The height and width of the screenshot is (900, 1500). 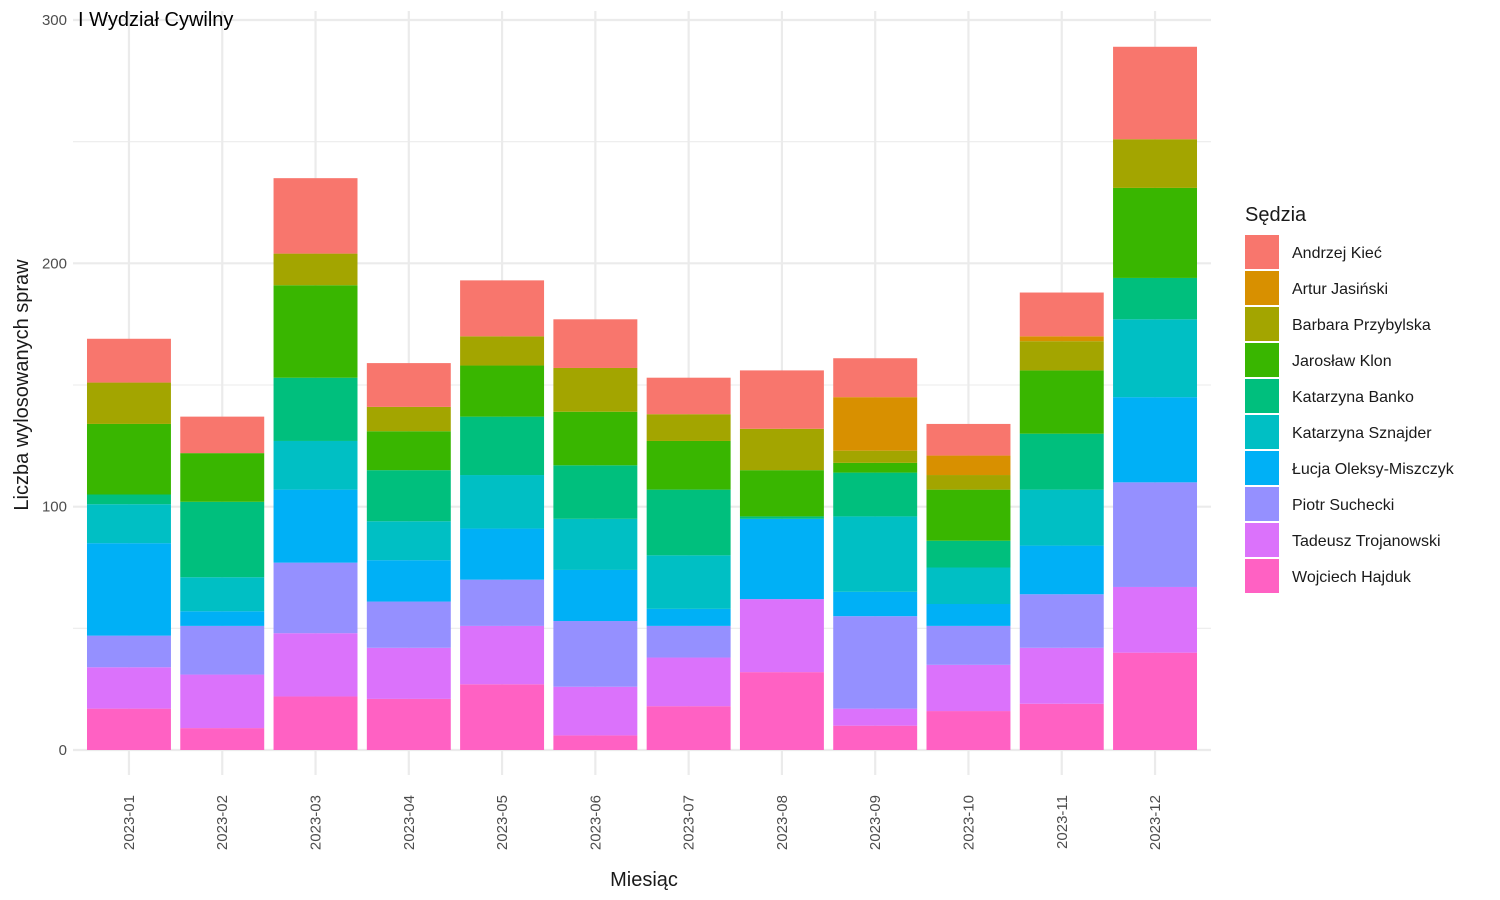 I want to click on y-axis-title: Liczba wylosowanych spraw, so click(x=22, y=385).